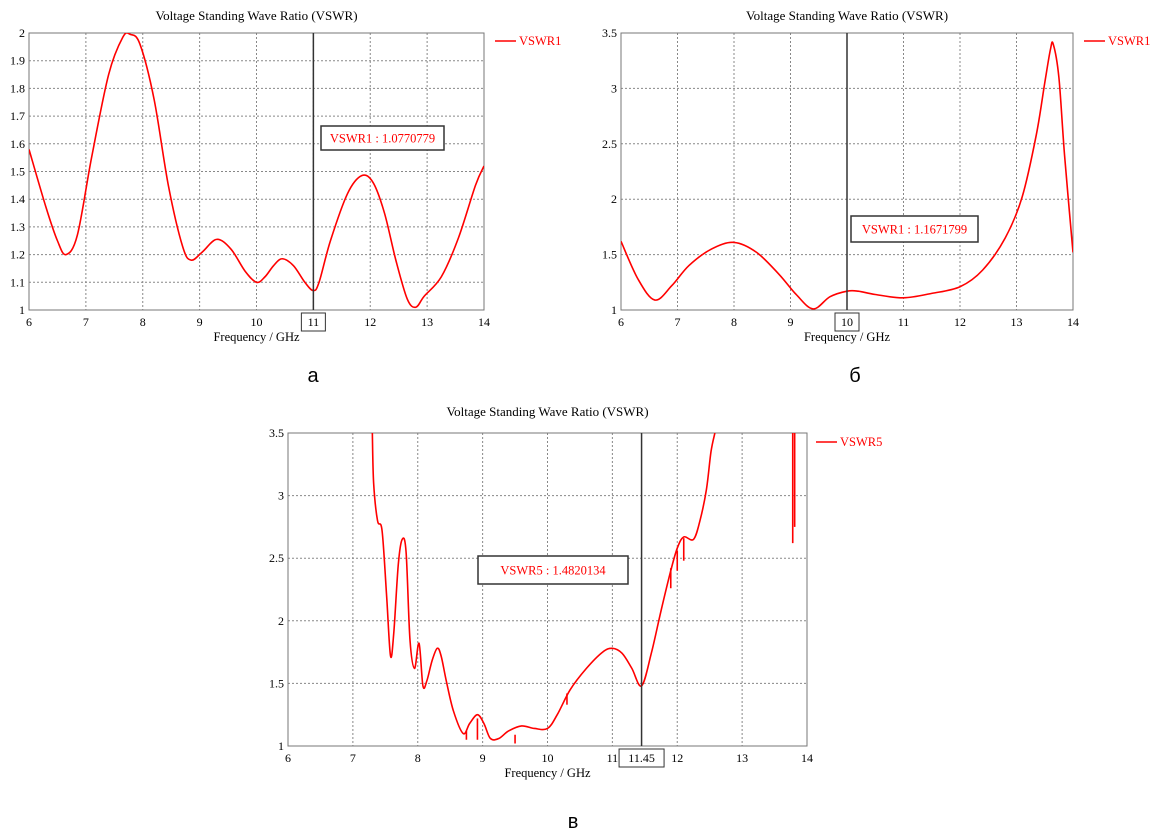 The width and height of the screenshot is (1163, 831). I want to click on y-tick-label: 1.3, so click(17, 227).